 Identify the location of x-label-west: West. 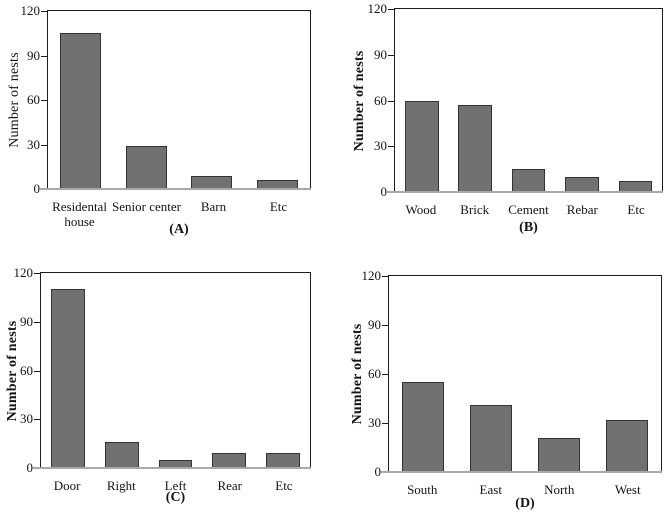
(627, 489).